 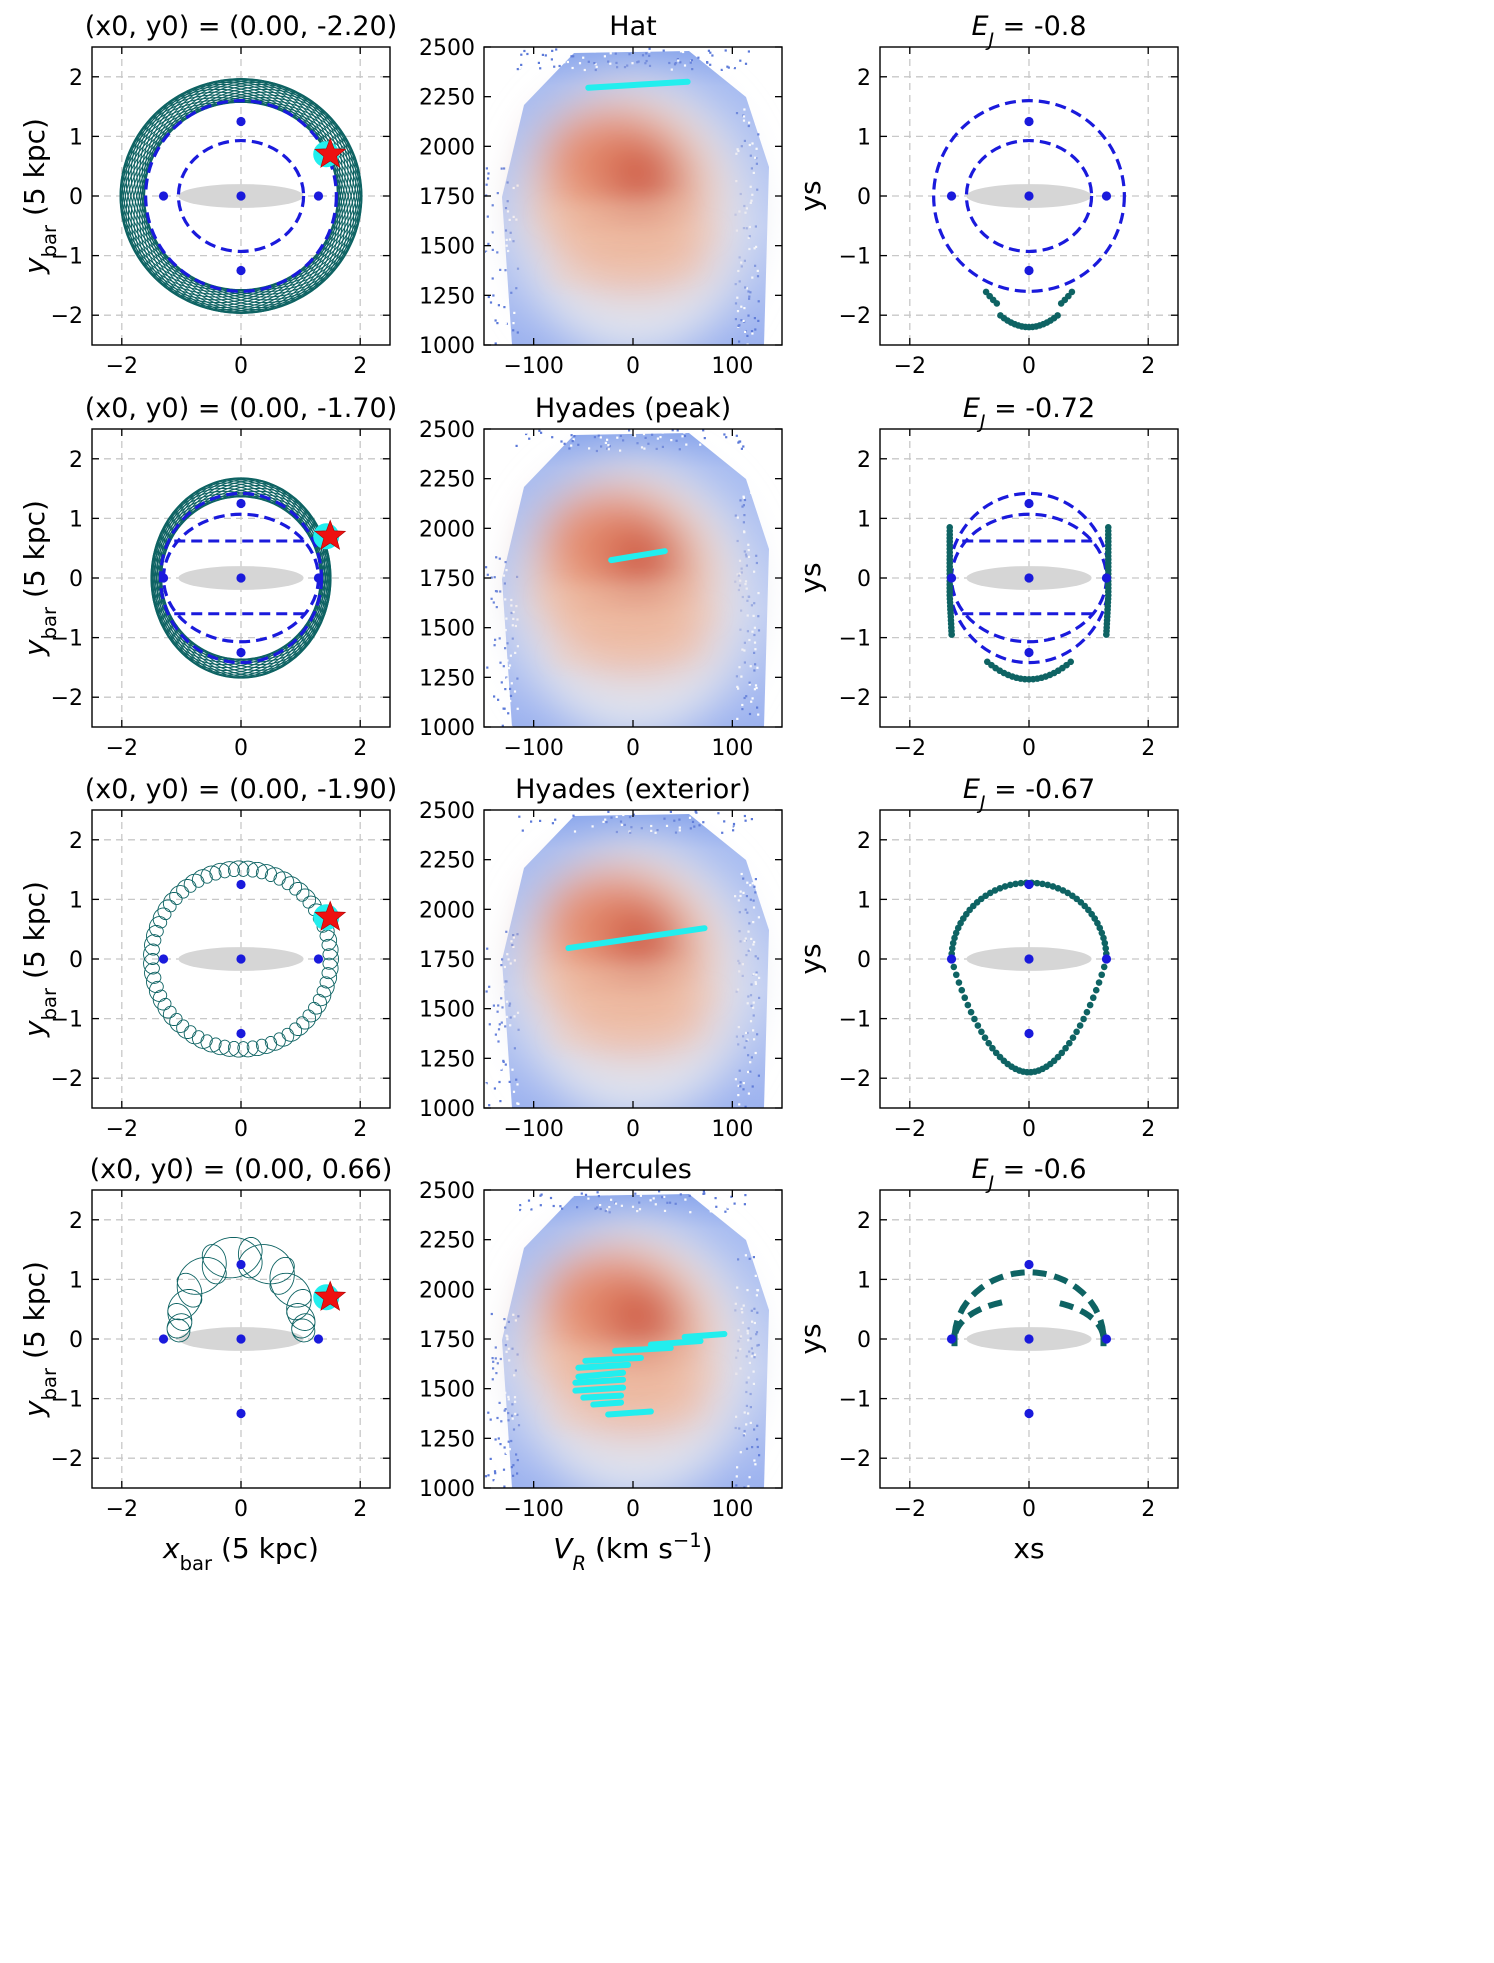 I want to click on cyan-segment, so click(x=613, y=1359).